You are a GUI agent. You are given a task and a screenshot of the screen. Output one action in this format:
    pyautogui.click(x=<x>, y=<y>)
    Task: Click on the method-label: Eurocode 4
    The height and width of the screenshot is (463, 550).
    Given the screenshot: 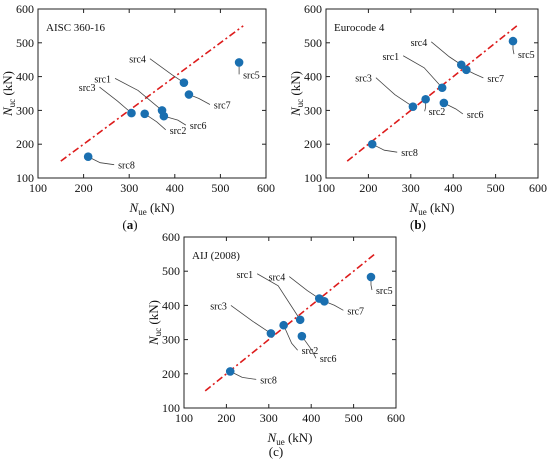 What is the action you would take?
    pyautogui.click(x=359, y=28)
    